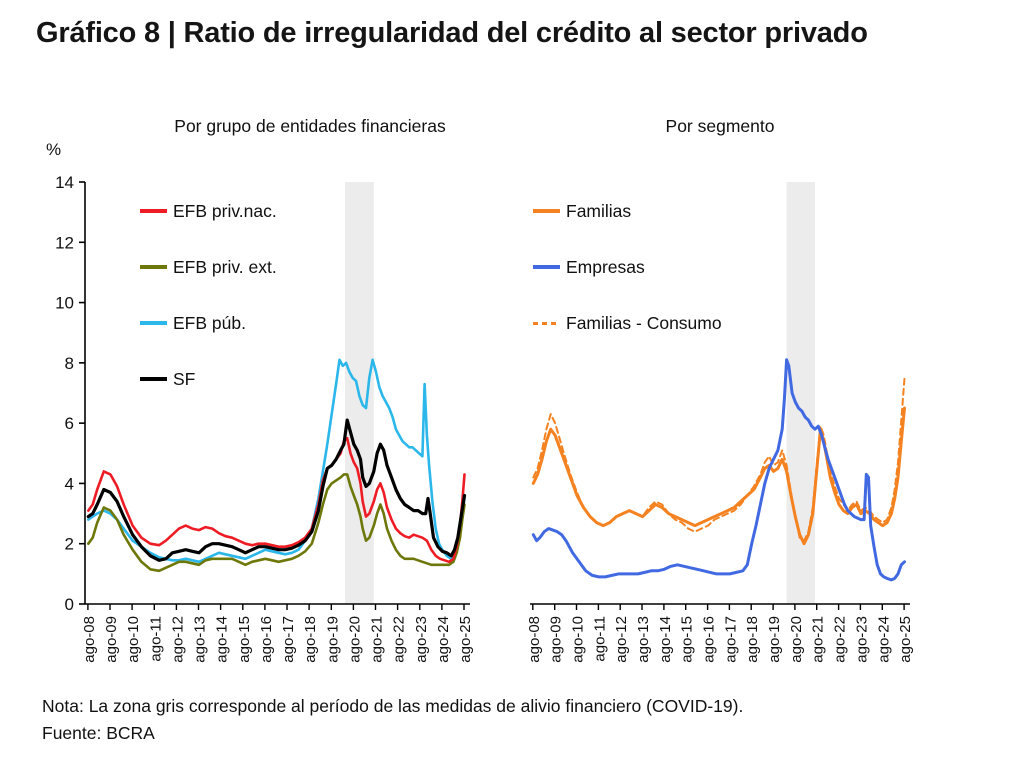 The height and width of the screenshot is (766, 1024). Describe the element at coordinates (720, 126) in the screenshot. I see `right-panel-subtitle: Por segmento` at that location.